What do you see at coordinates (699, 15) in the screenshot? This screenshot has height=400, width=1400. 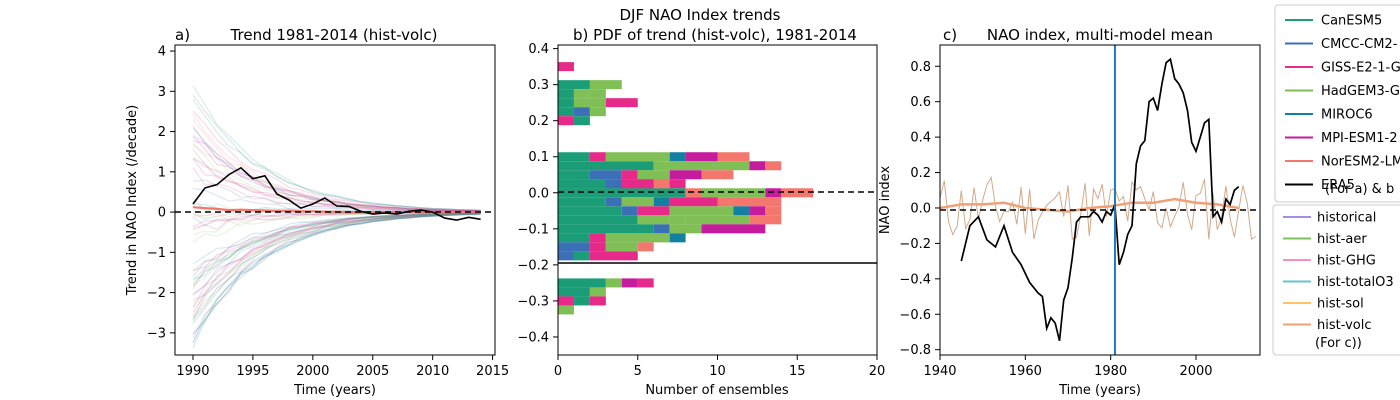 I see `figure-suptitle: DJF NAO Index trends` at bounding box center [699, 15].